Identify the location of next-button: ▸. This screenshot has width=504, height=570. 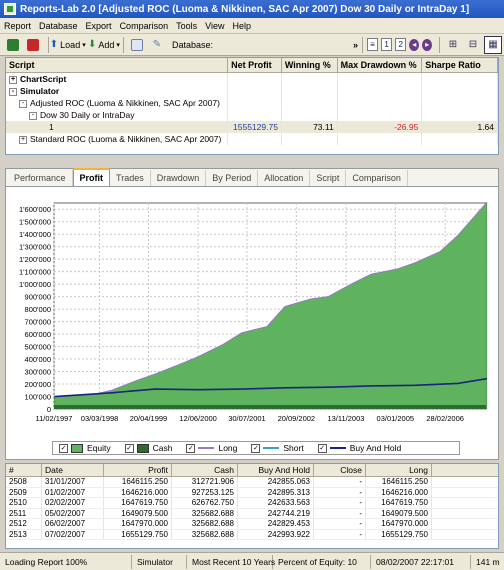
(427, 44).